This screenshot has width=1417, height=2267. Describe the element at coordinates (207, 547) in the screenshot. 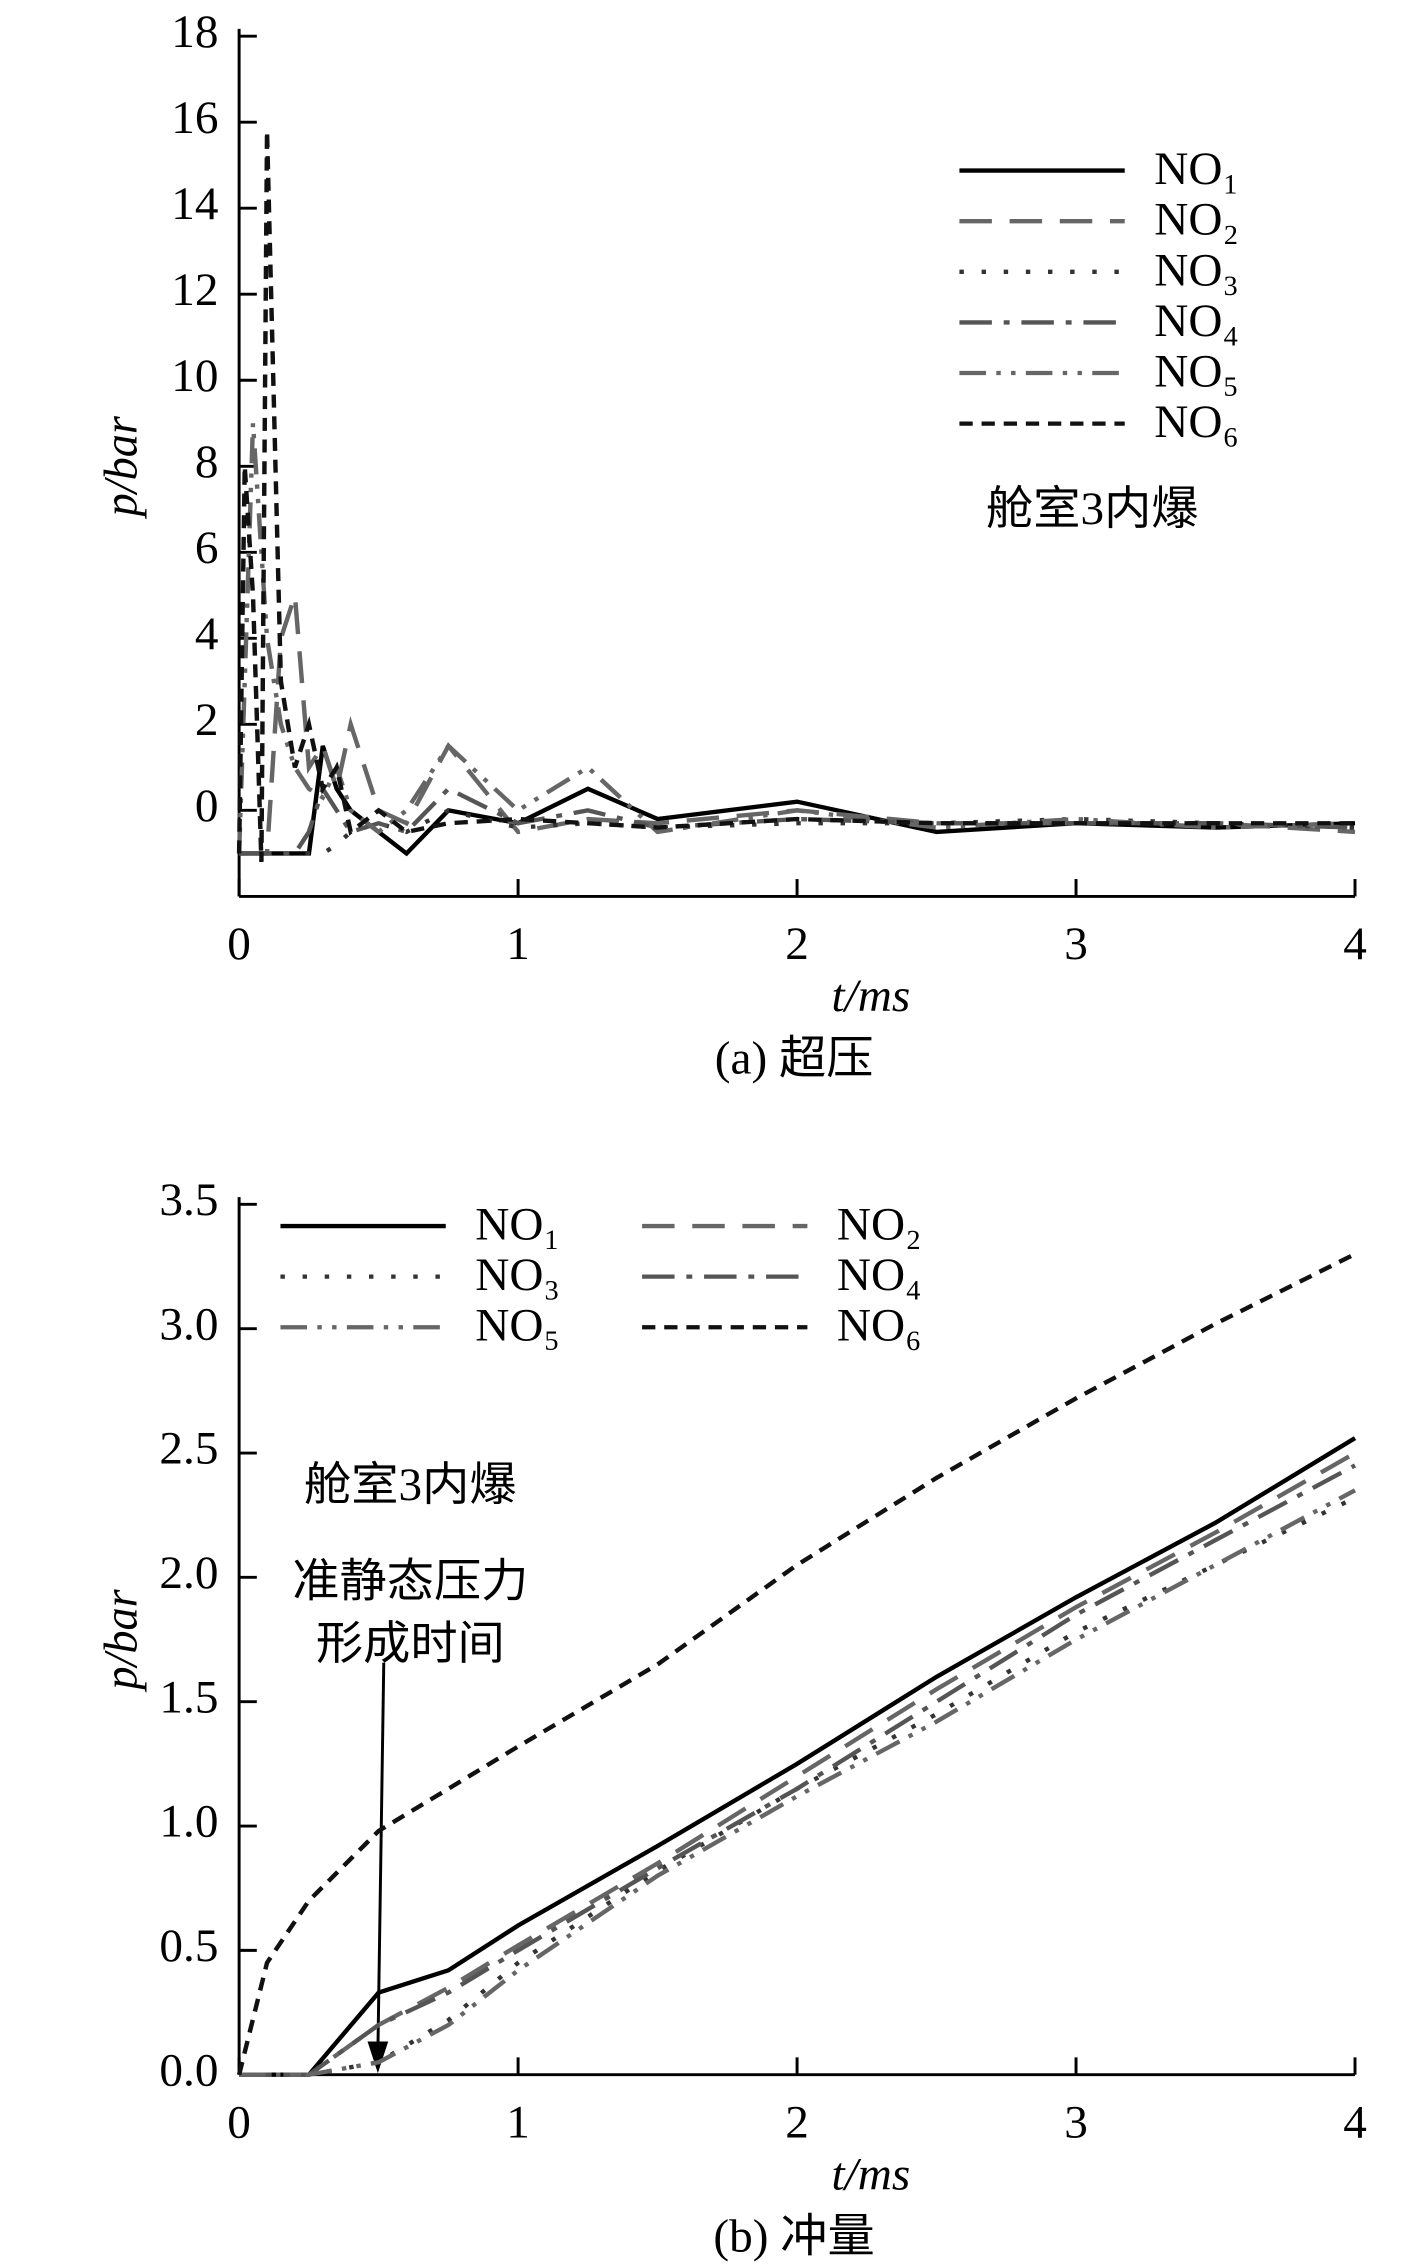

I see `y-tick-label: 6` at that location.